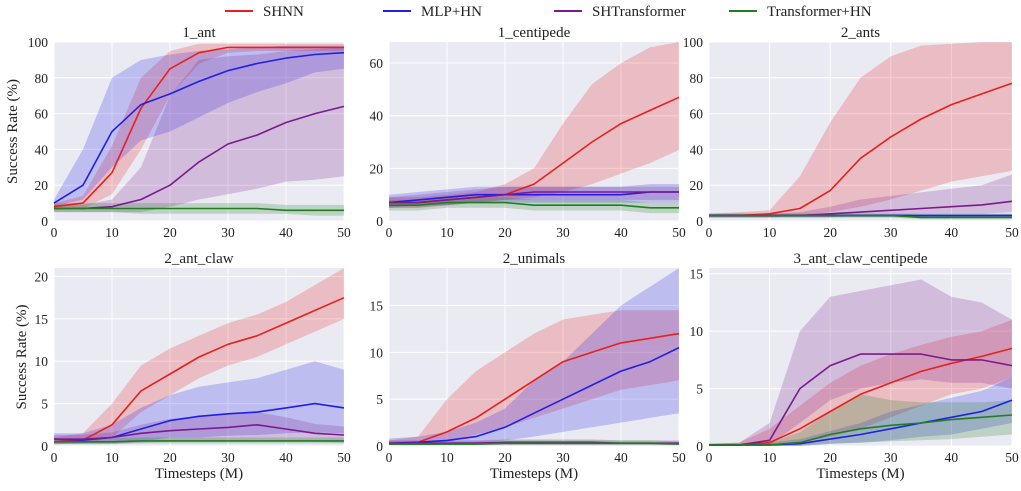  What do you see at coordinates (451, 12) in the screenshot?
I see `legend-label-mlp-hn: MLP+HN` at bounding box center [451, 12].